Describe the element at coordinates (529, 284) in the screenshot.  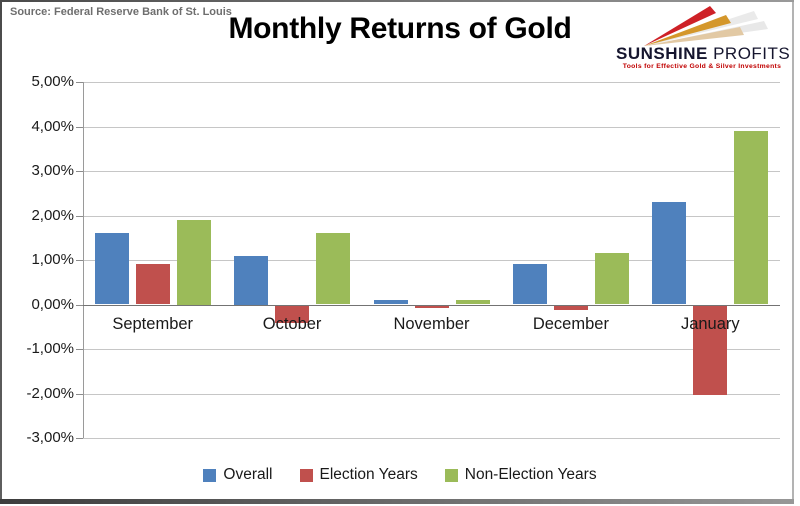
I see `bar-overall-december` at that location.